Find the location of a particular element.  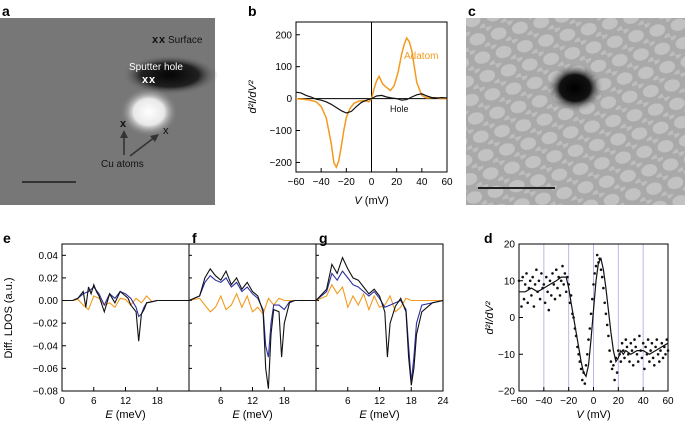

y-tick-label-e: −0.04 is located at coordinates (46, 346).